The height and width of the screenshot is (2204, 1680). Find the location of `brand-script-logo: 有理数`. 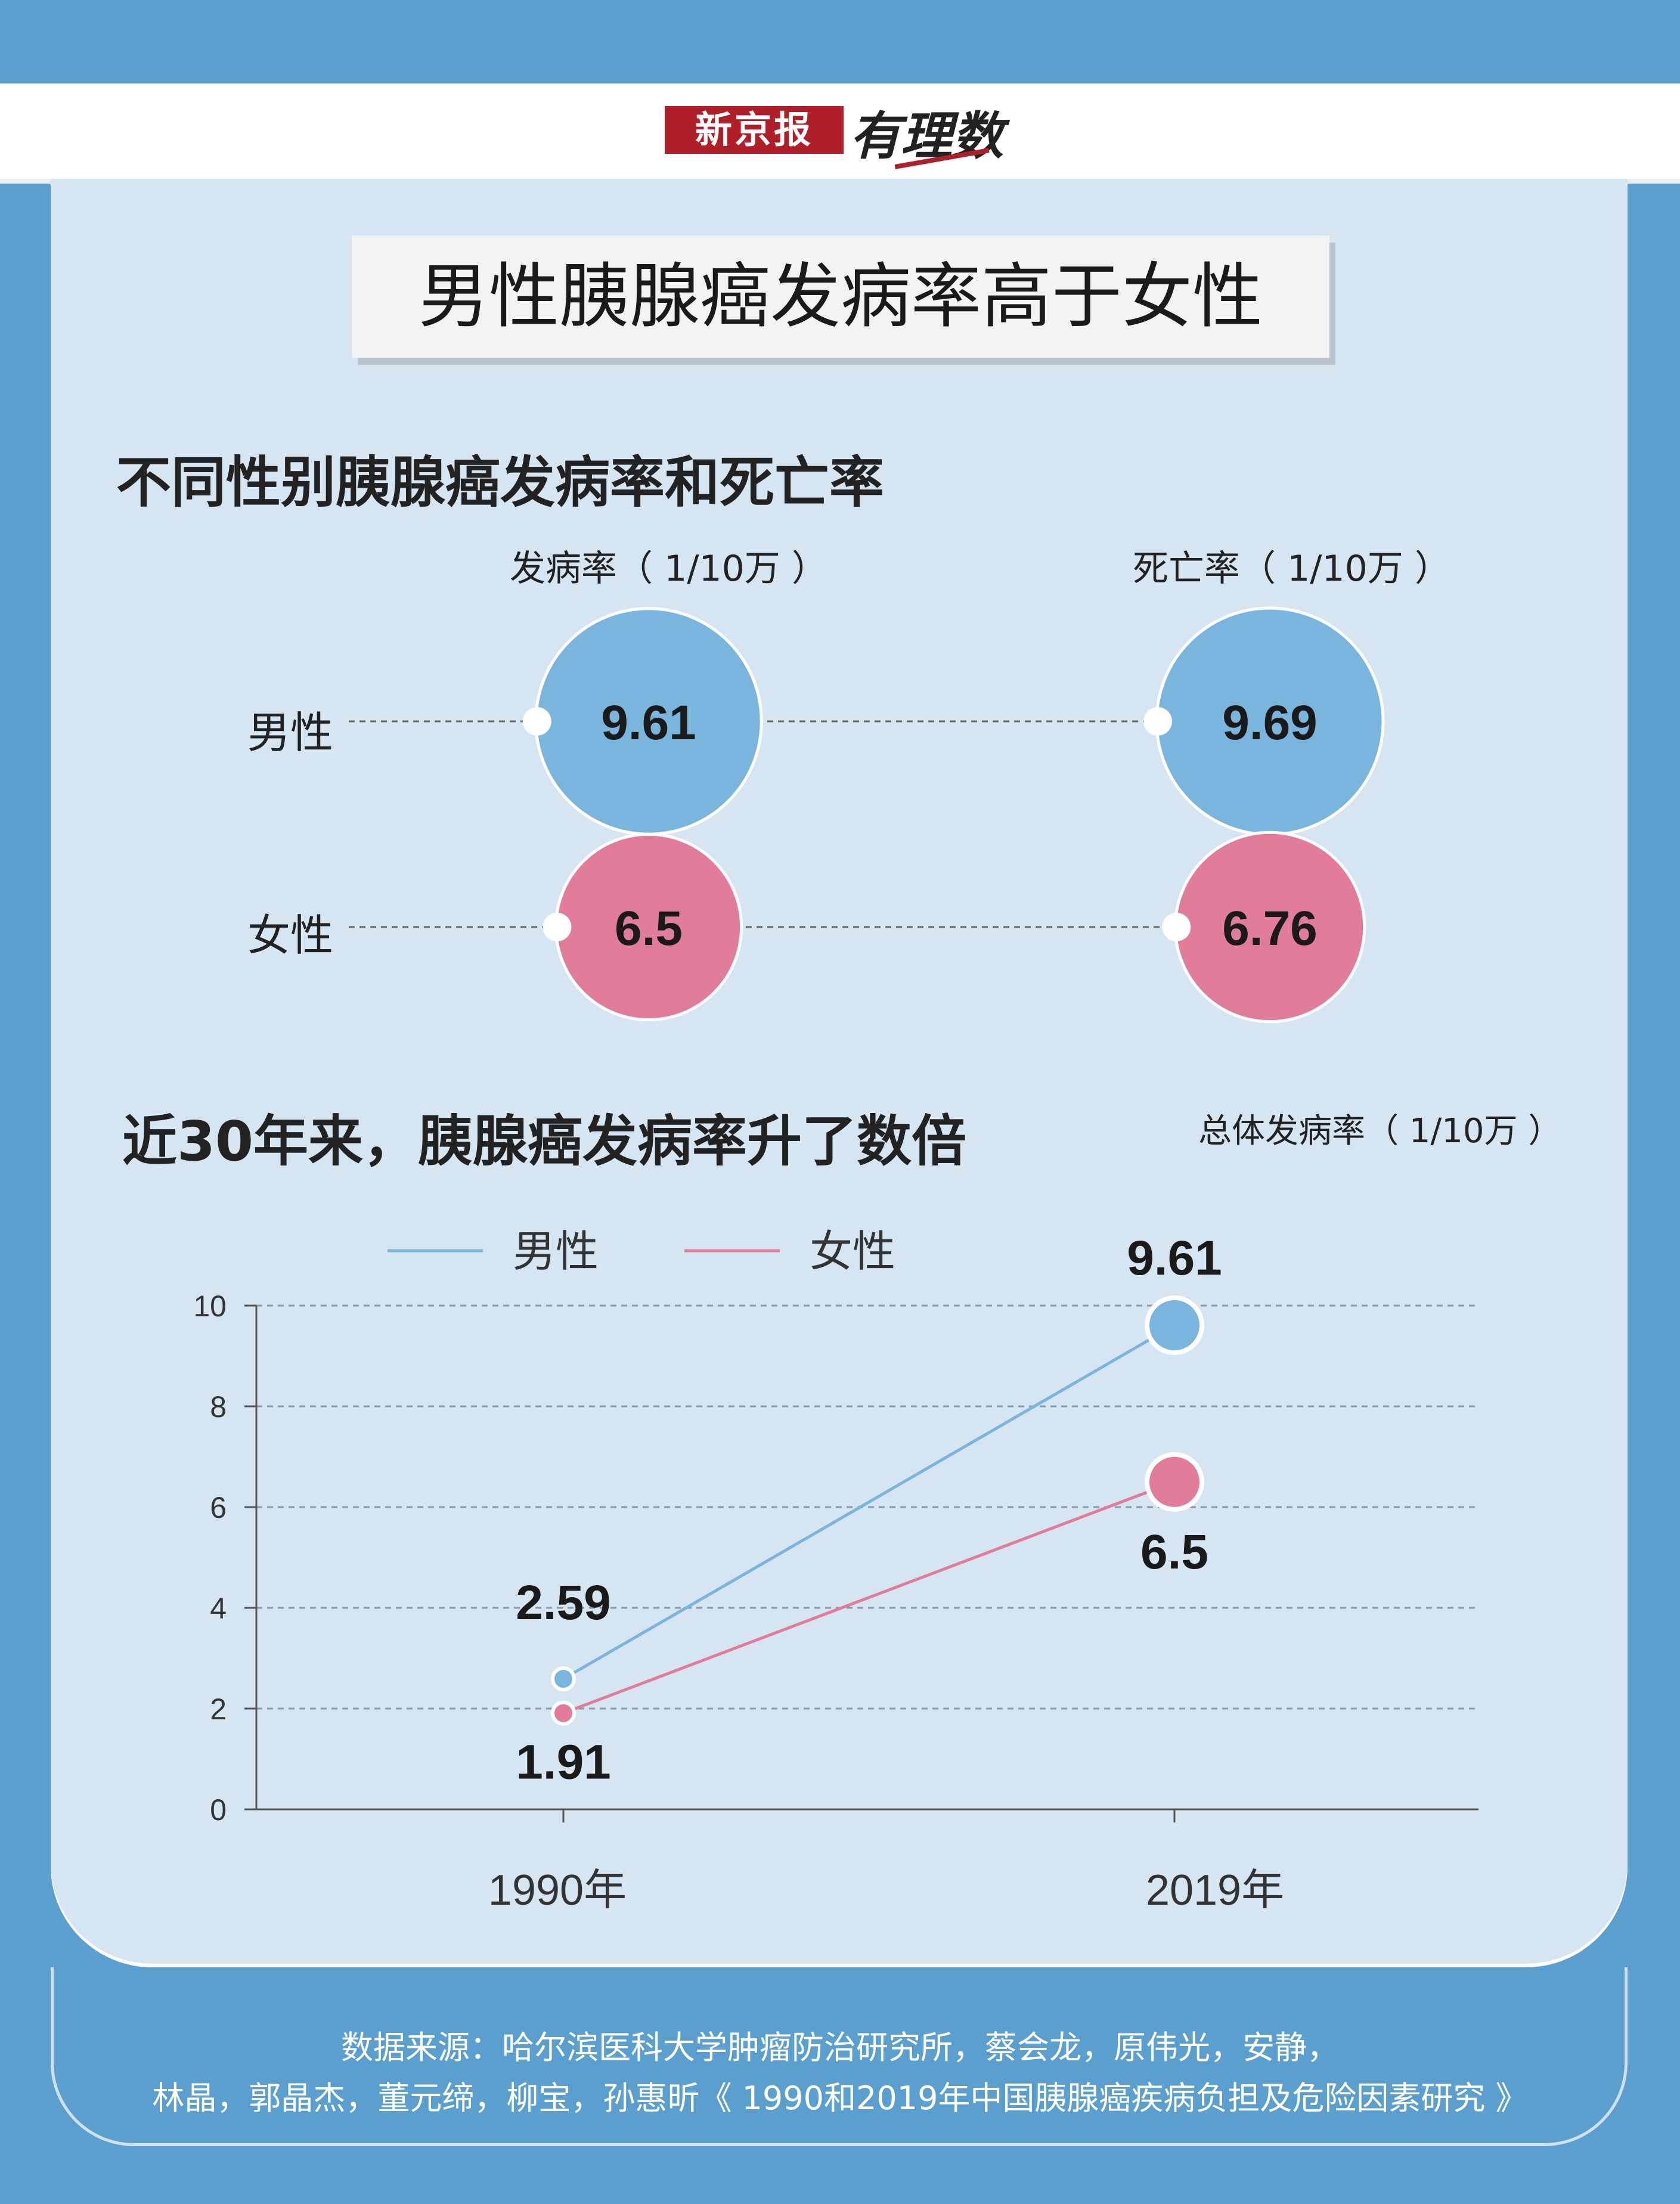

brand-script-logo: 有理数 is located at coordinates (926, 136).